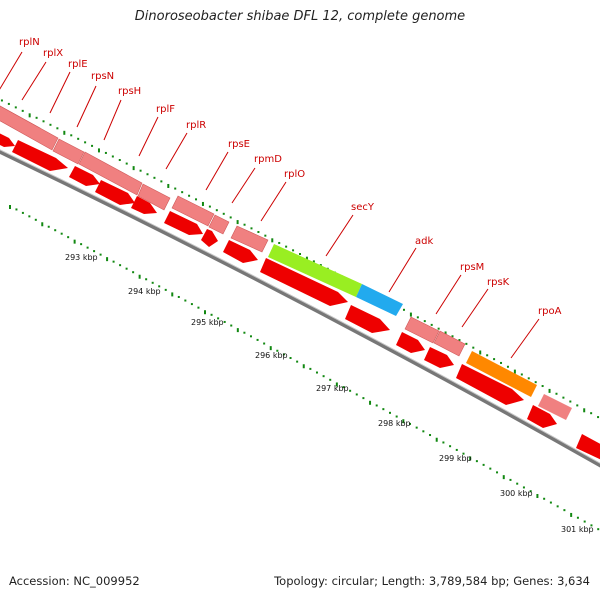  I want to click on gene-block-rpsN, so click(68, 151).